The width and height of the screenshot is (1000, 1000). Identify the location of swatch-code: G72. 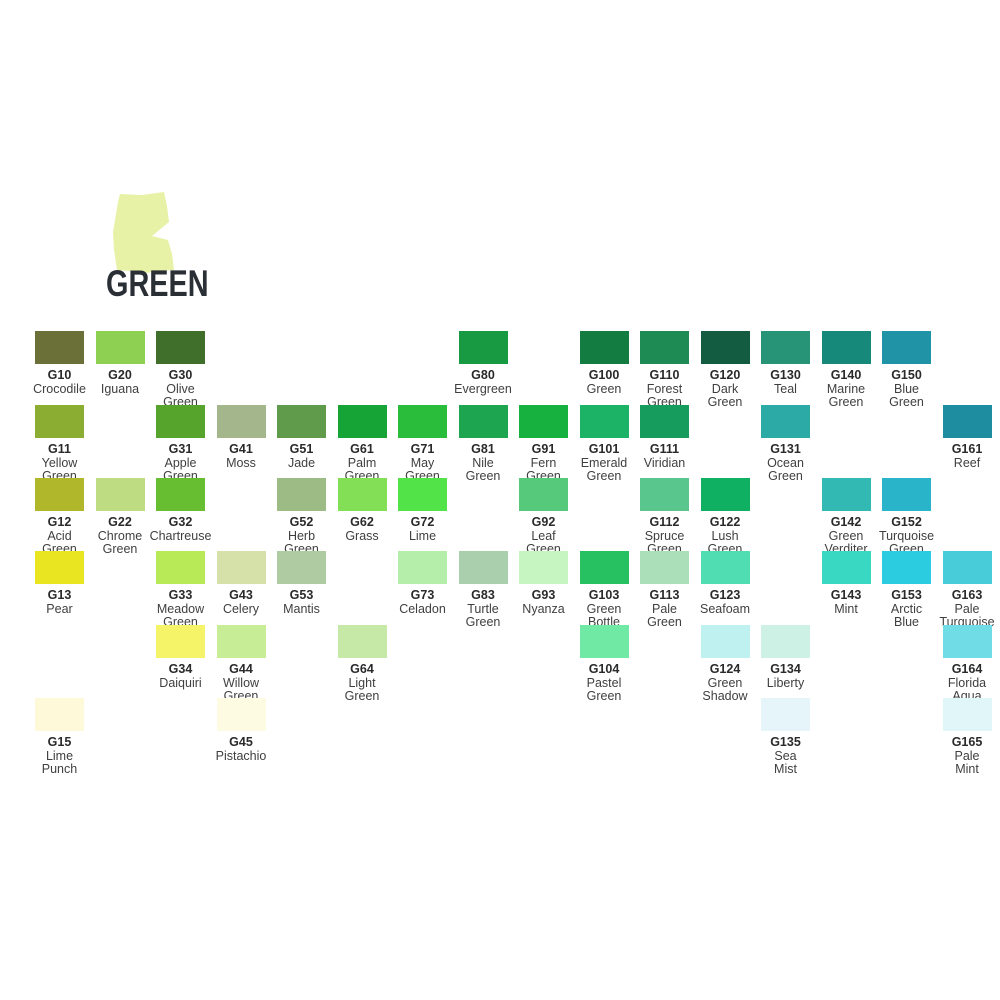
(422, 522).